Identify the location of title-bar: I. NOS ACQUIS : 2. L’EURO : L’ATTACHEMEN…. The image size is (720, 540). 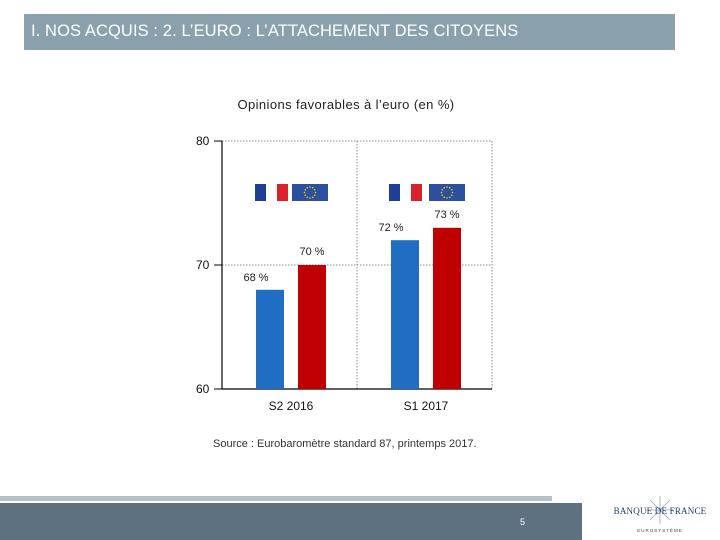
(349, 32).